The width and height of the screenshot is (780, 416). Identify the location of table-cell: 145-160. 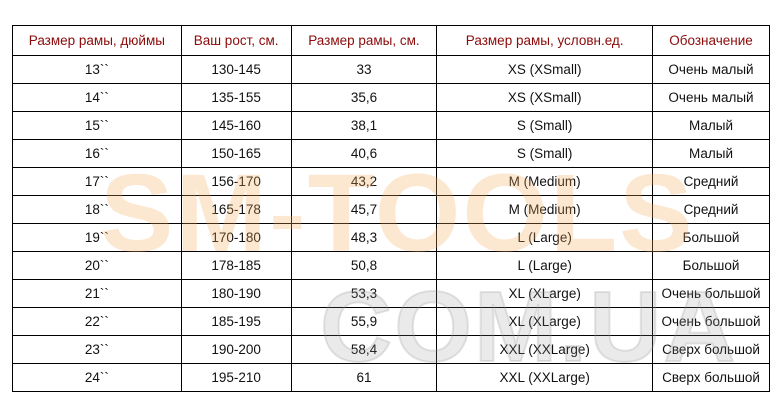
(236, 125).